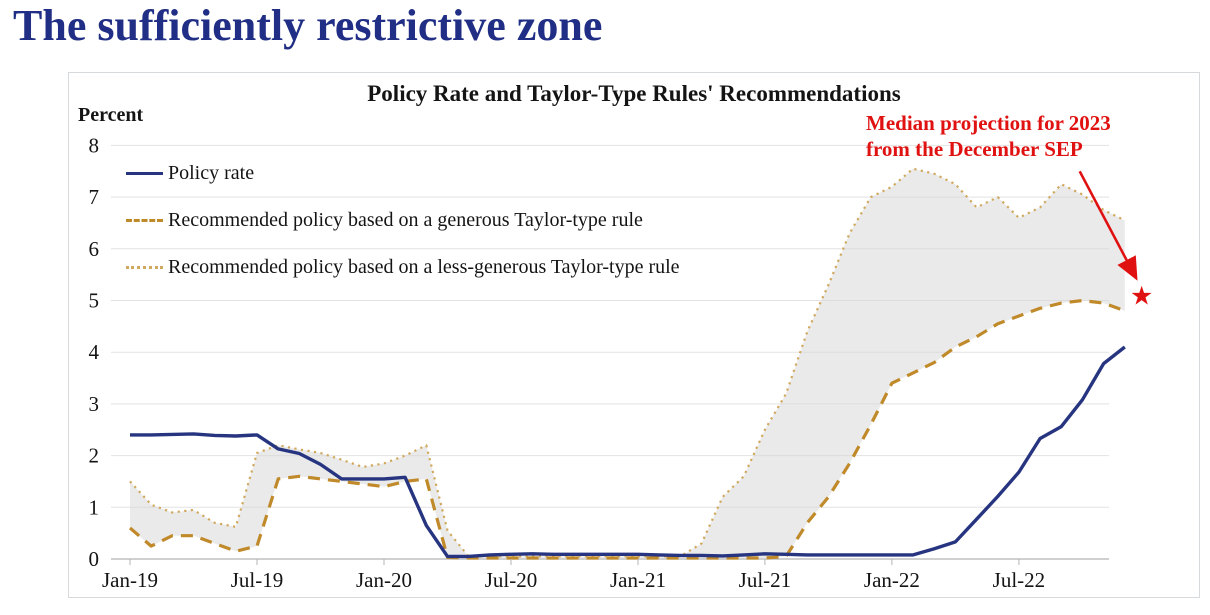 The height and width of the screenshot is (615, 1210). What do you see at coordinates (144, 173) in the screenshot?
I see `policy-rate-line-sample-icon` at bounding box center [144, 173].